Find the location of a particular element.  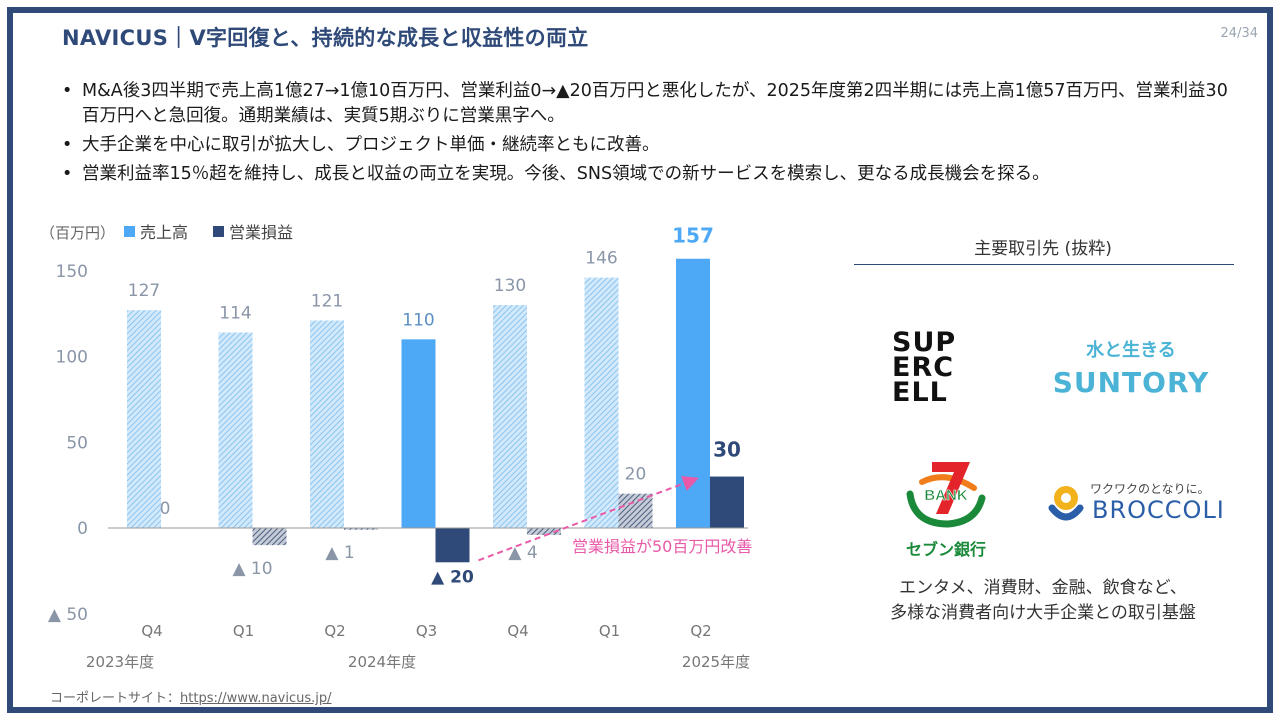

footer-label: コーポレートサイト： is located at coordinates (115, 698).